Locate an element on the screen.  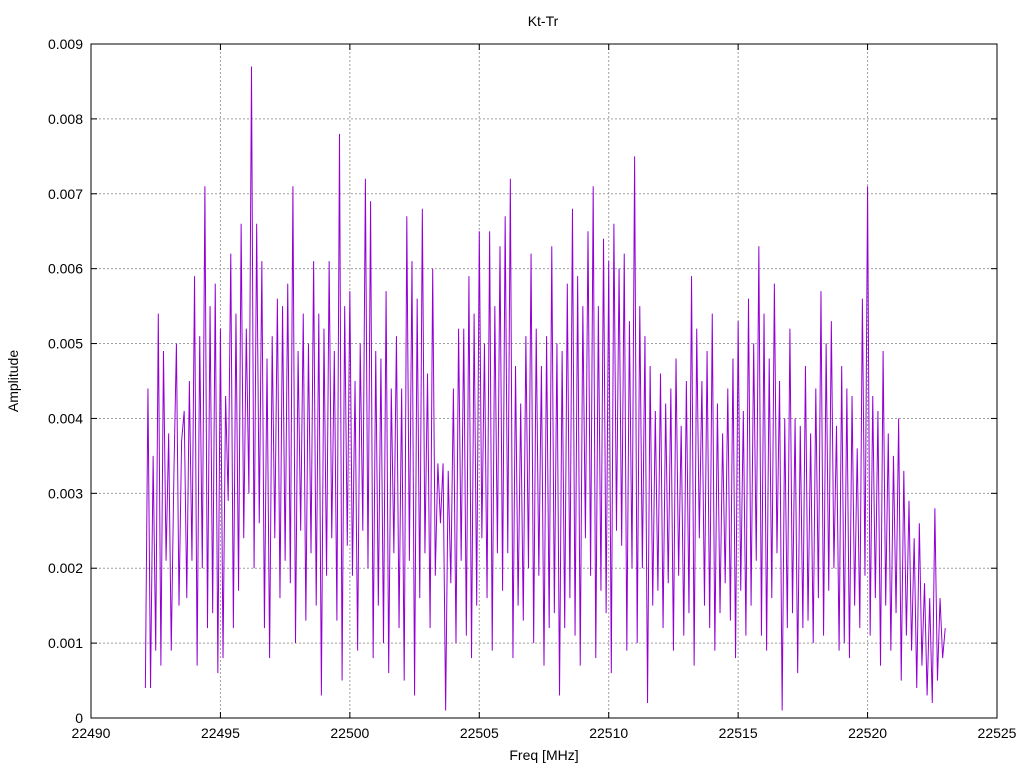
y-tick-label: 0.006 is located at coordinates (65, 269).